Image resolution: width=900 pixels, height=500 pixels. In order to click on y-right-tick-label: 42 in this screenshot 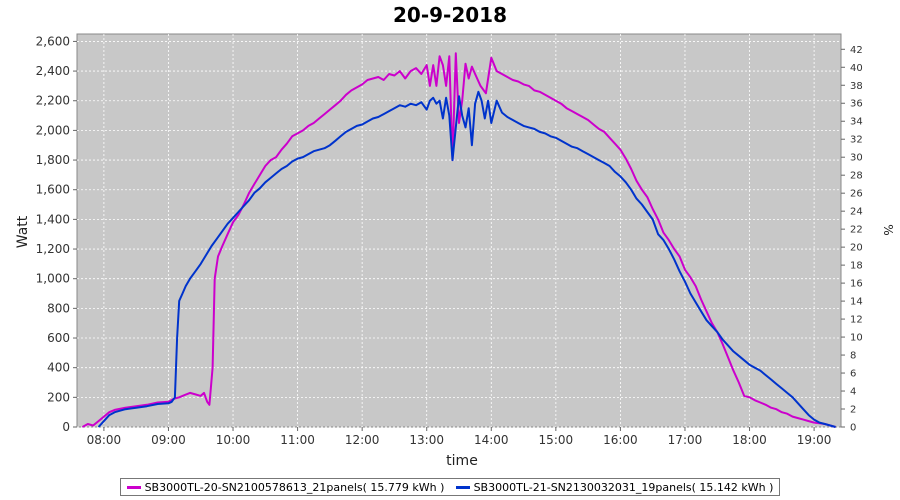, I will do `click(856, 50)`.